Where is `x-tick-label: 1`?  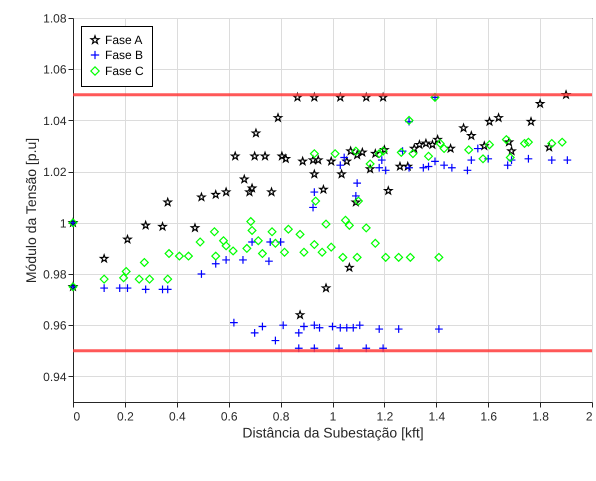
x-tick-label: 1 is located at coordinates (333, 417).